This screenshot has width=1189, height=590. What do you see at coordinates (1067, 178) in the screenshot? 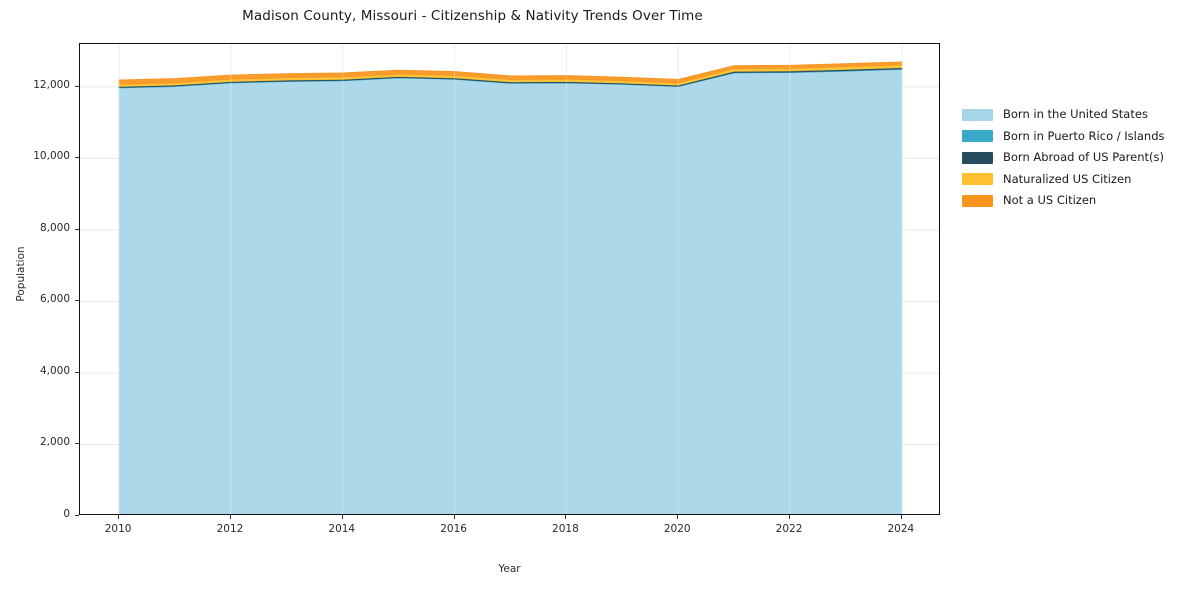
I see `legend-label: Naturalized US Citizen` at bounding box center [1067, 178].